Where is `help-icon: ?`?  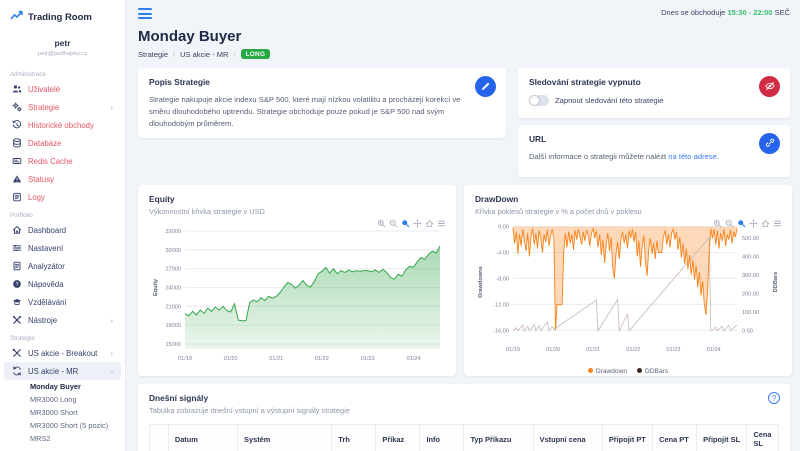 help-icon: ? is located at coordinates (774, 398).